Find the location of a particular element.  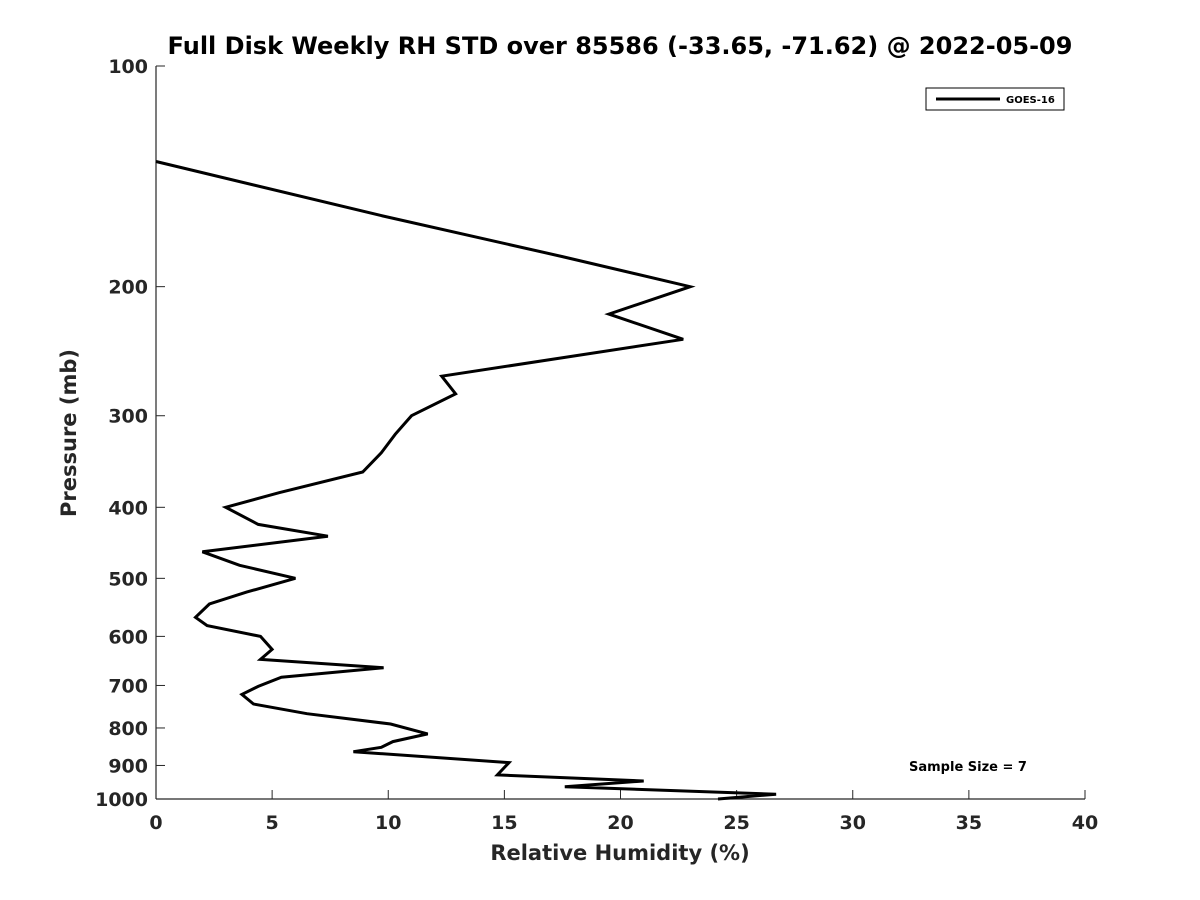

x-tick-label: 20 is located at coordinates (620, 823).